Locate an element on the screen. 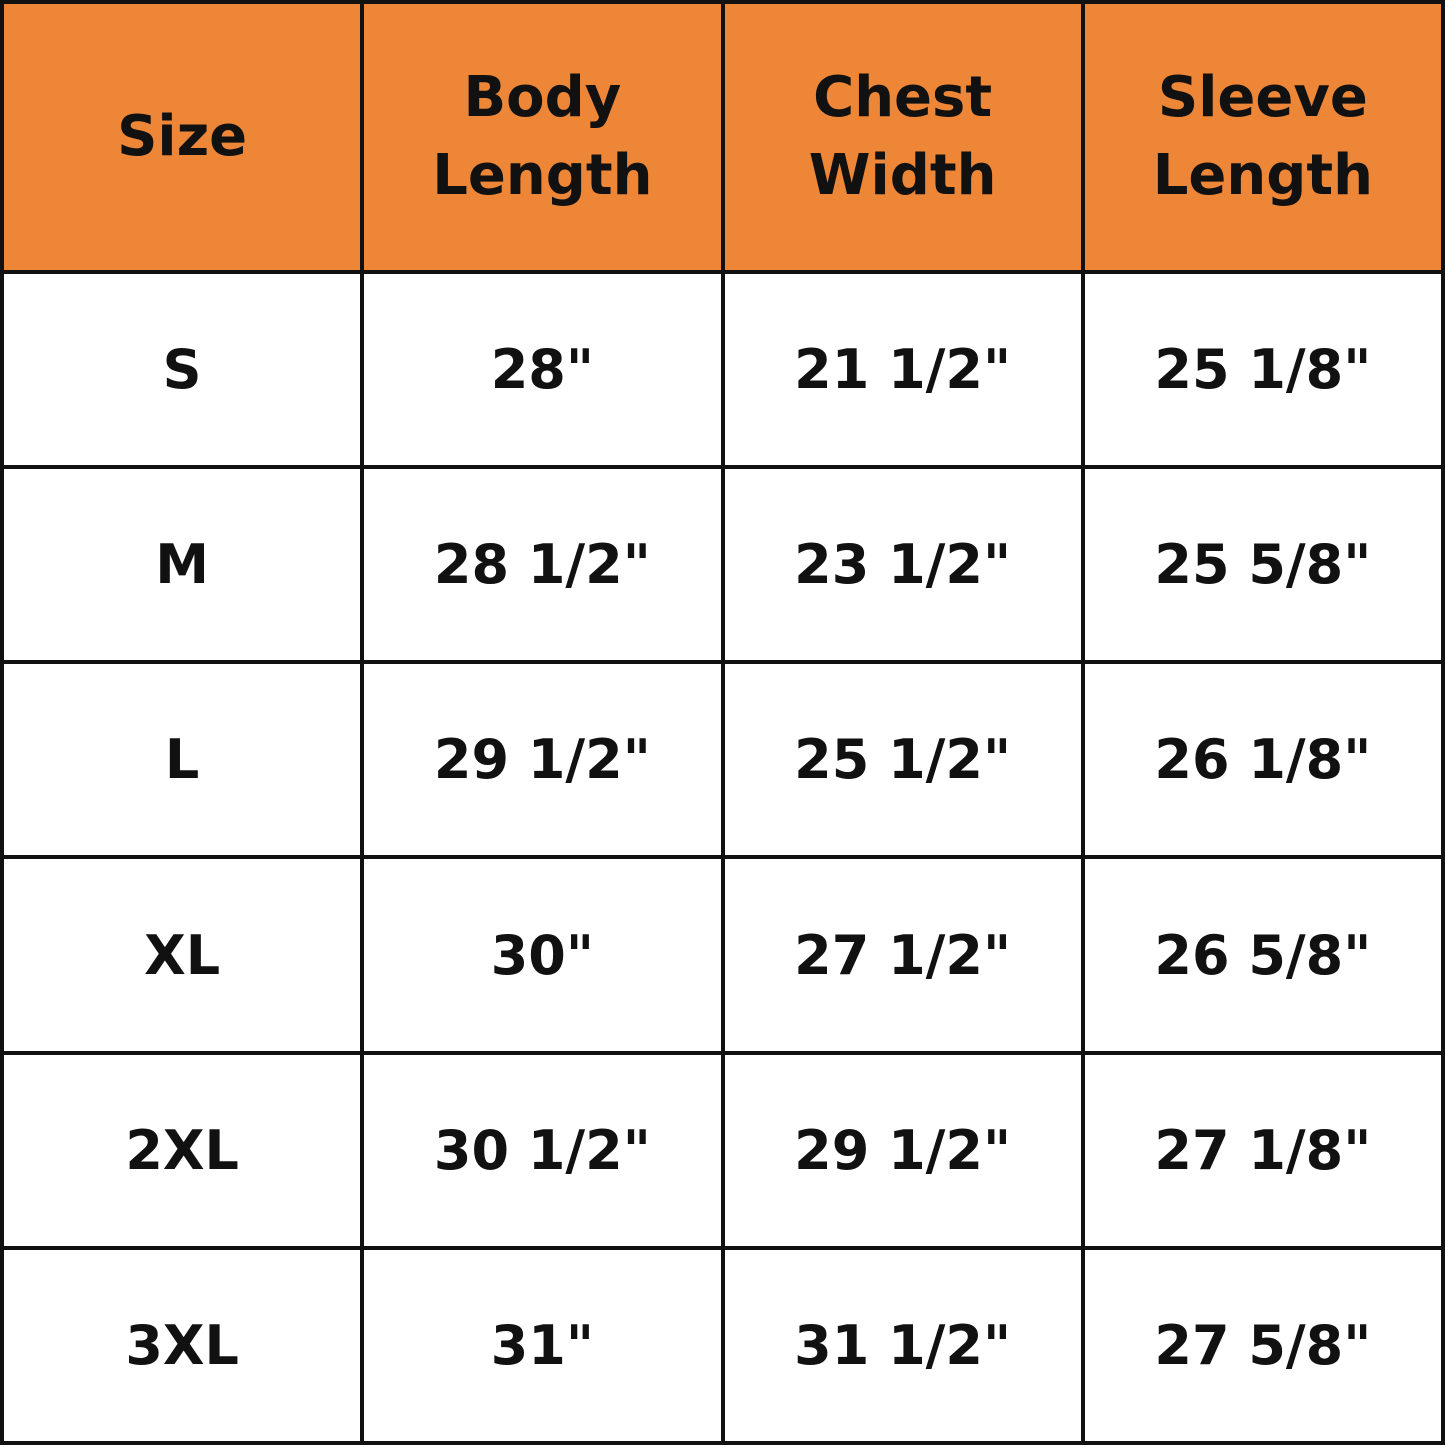 The height and width of the screenshot is (1445, 1445). table-row: 3XL 31" 31 1/2" 27 5/8" is located at coordinates (722, 1345).